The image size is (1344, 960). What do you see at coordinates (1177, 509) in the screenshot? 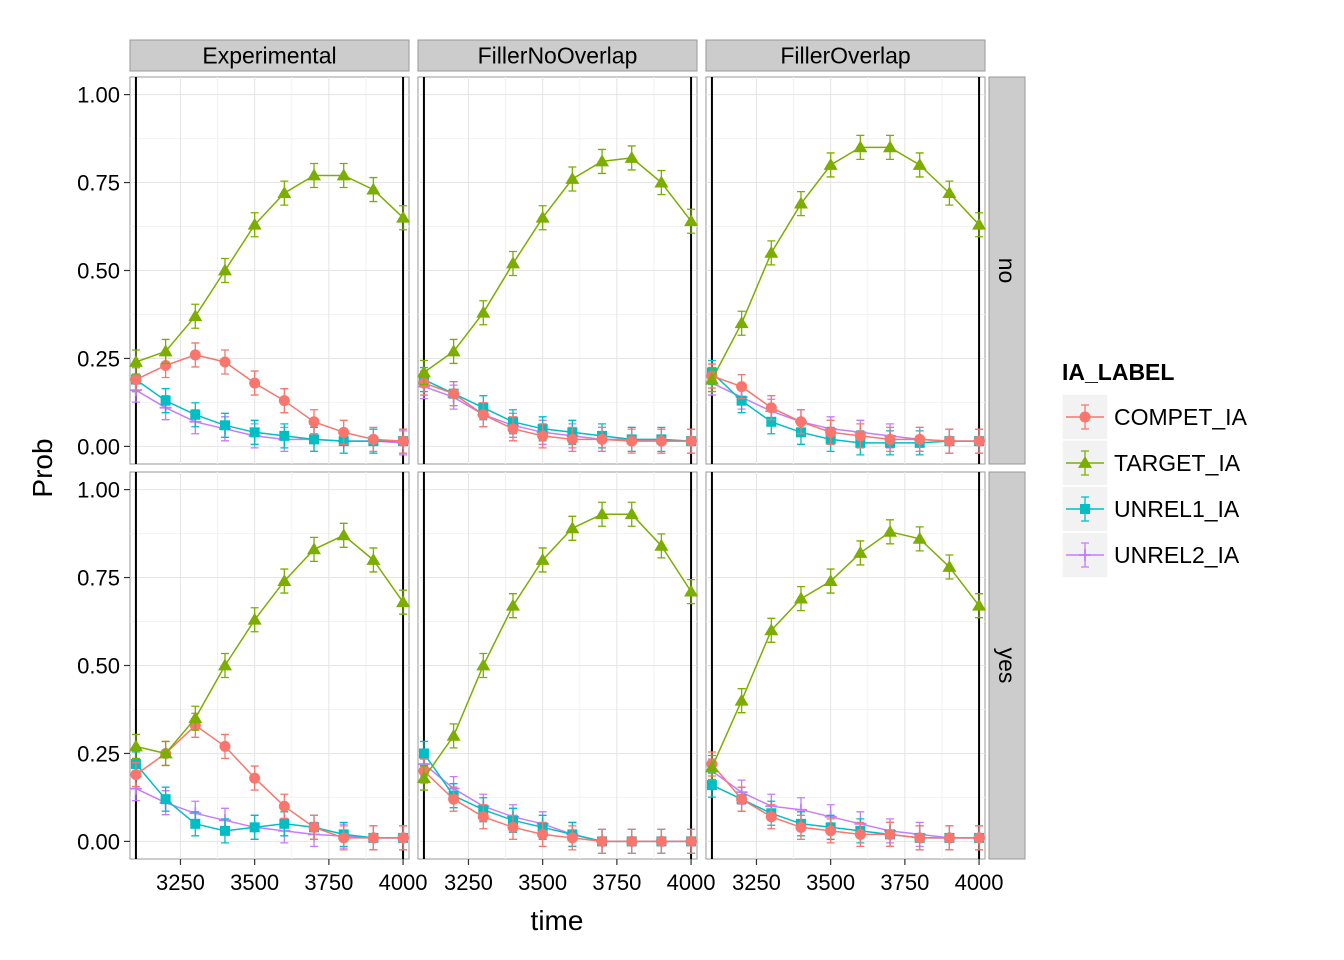
I see `legend-label: UNREL1_IA` at bounding box center [1177, 509].